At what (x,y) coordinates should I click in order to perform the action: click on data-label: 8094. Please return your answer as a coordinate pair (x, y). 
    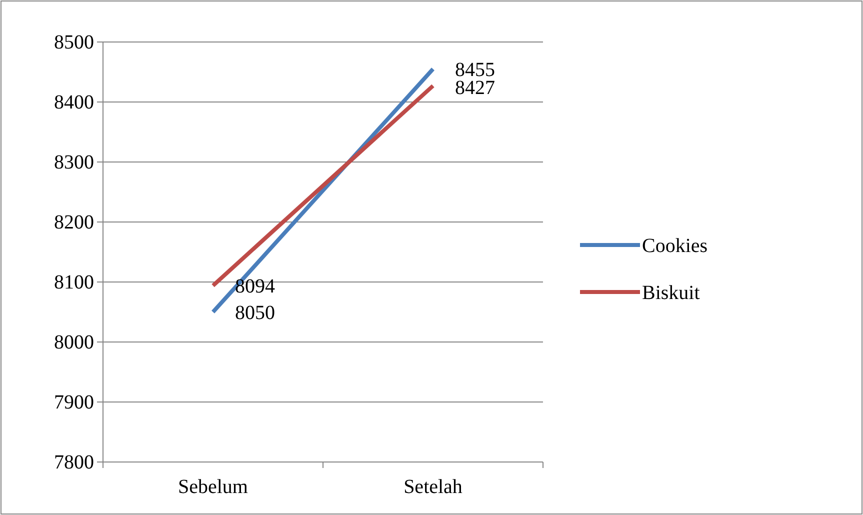
    Looking at the image, I should click on (255, 287).